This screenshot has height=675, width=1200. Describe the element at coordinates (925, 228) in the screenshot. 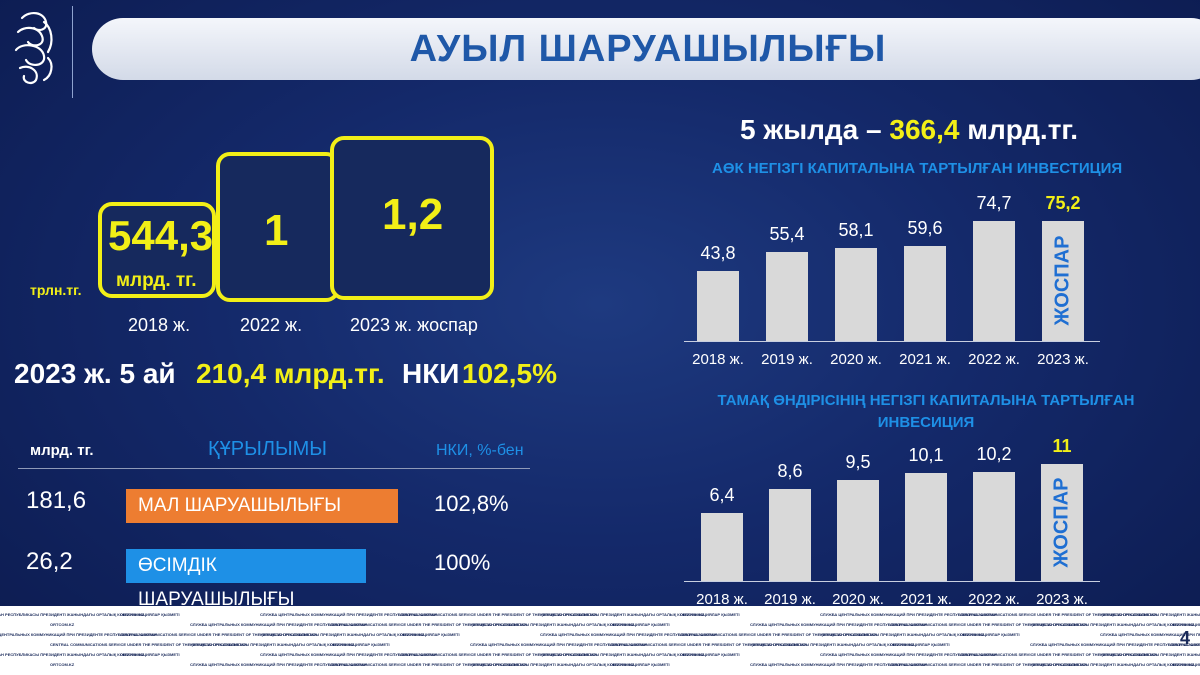

I see `data-label: 59,6` at that location.